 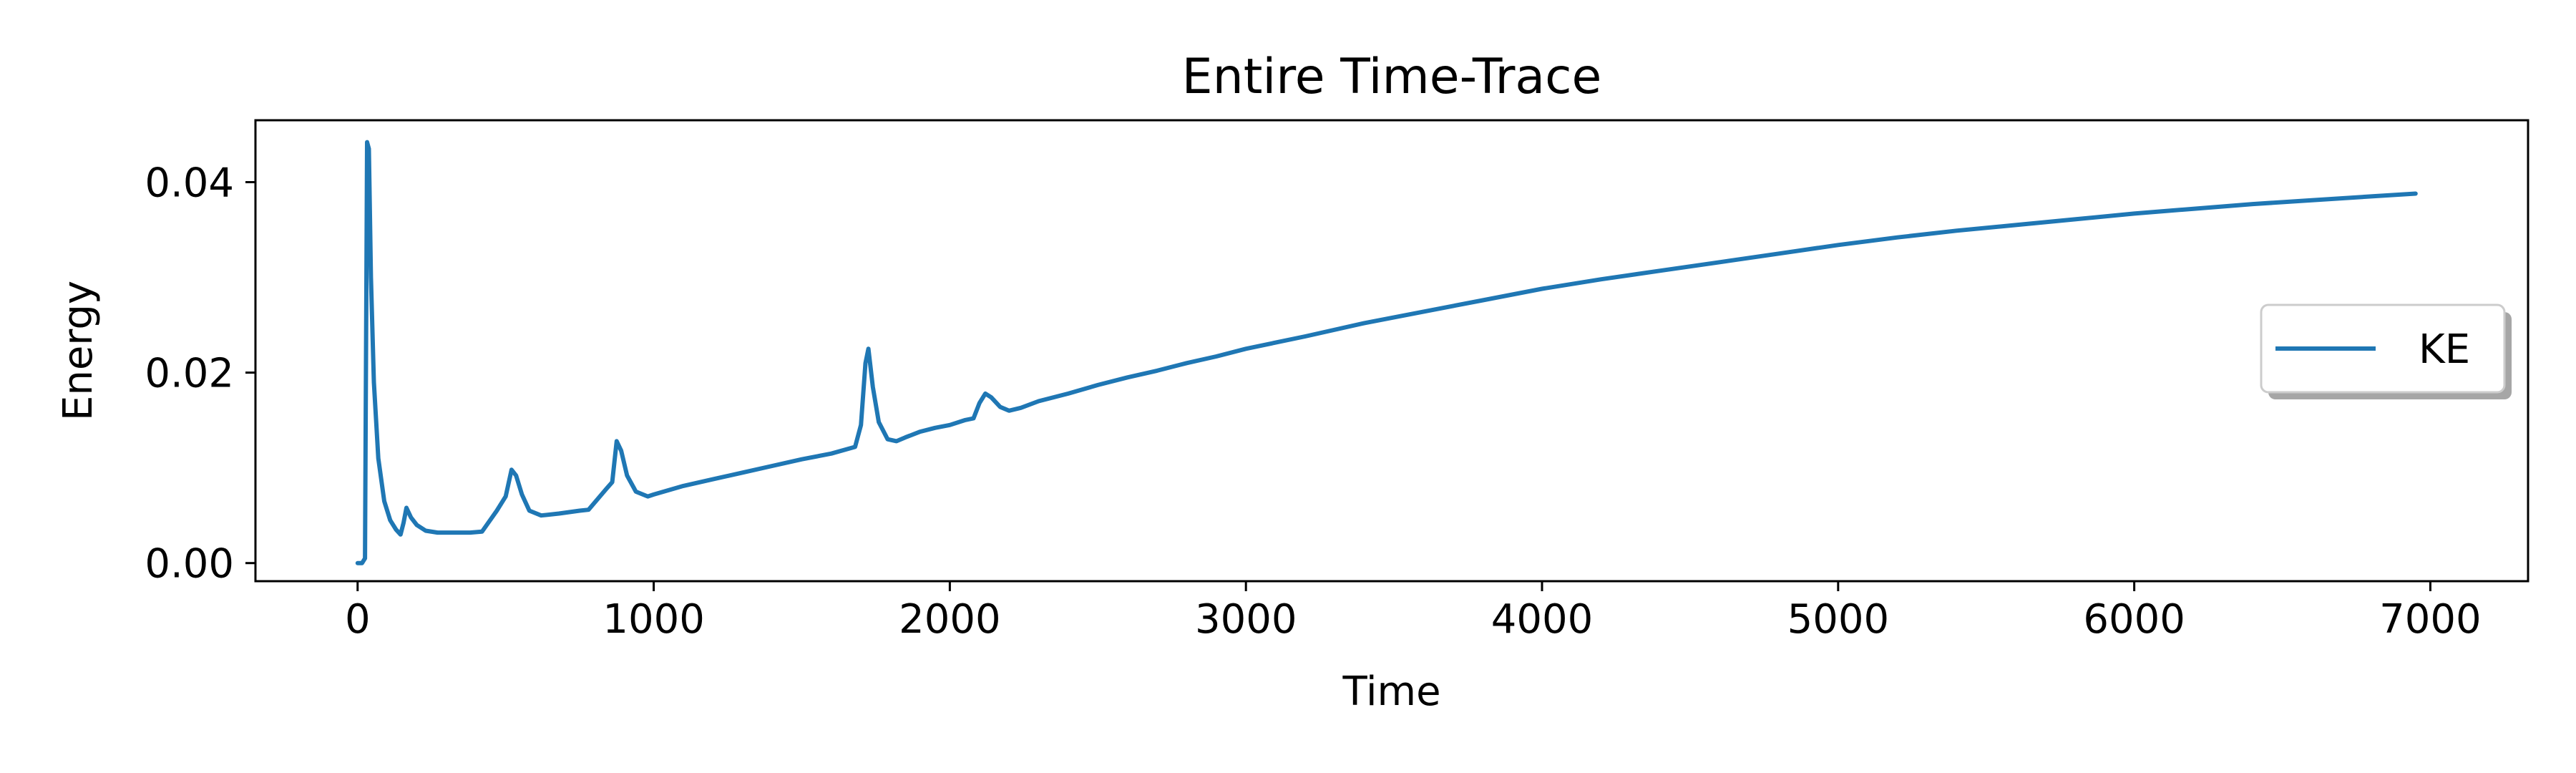 What do you see at coordinates (189, 564) in the screenshot?
I see `y-tick-label: 0.00` at bounding box center [189, 564].